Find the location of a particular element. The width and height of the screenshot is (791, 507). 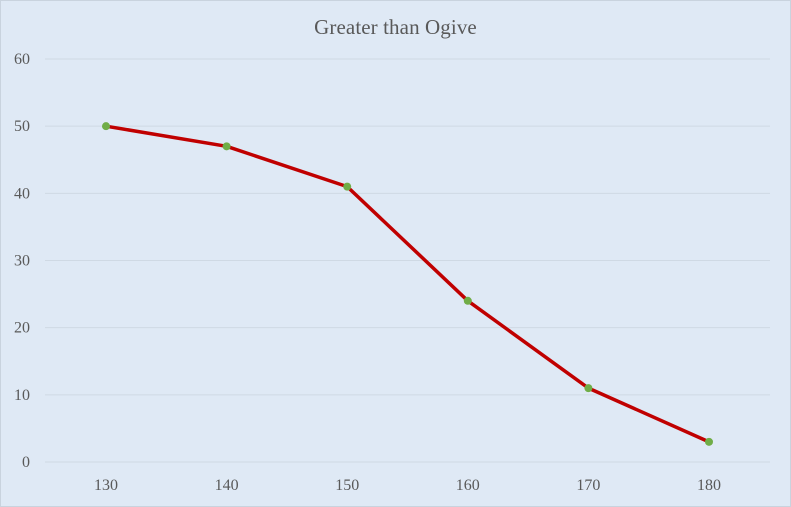

y-tick-label: 10 is located at coordinates (22, 395).